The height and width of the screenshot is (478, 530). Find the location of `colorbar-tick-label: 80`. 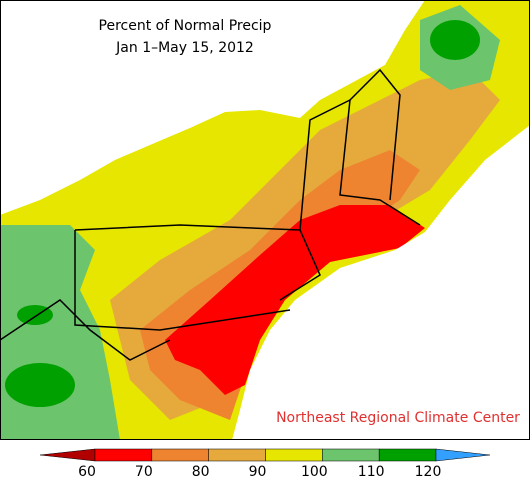

colorbar-tick-label: 80 is located at coordinates (201, 471).